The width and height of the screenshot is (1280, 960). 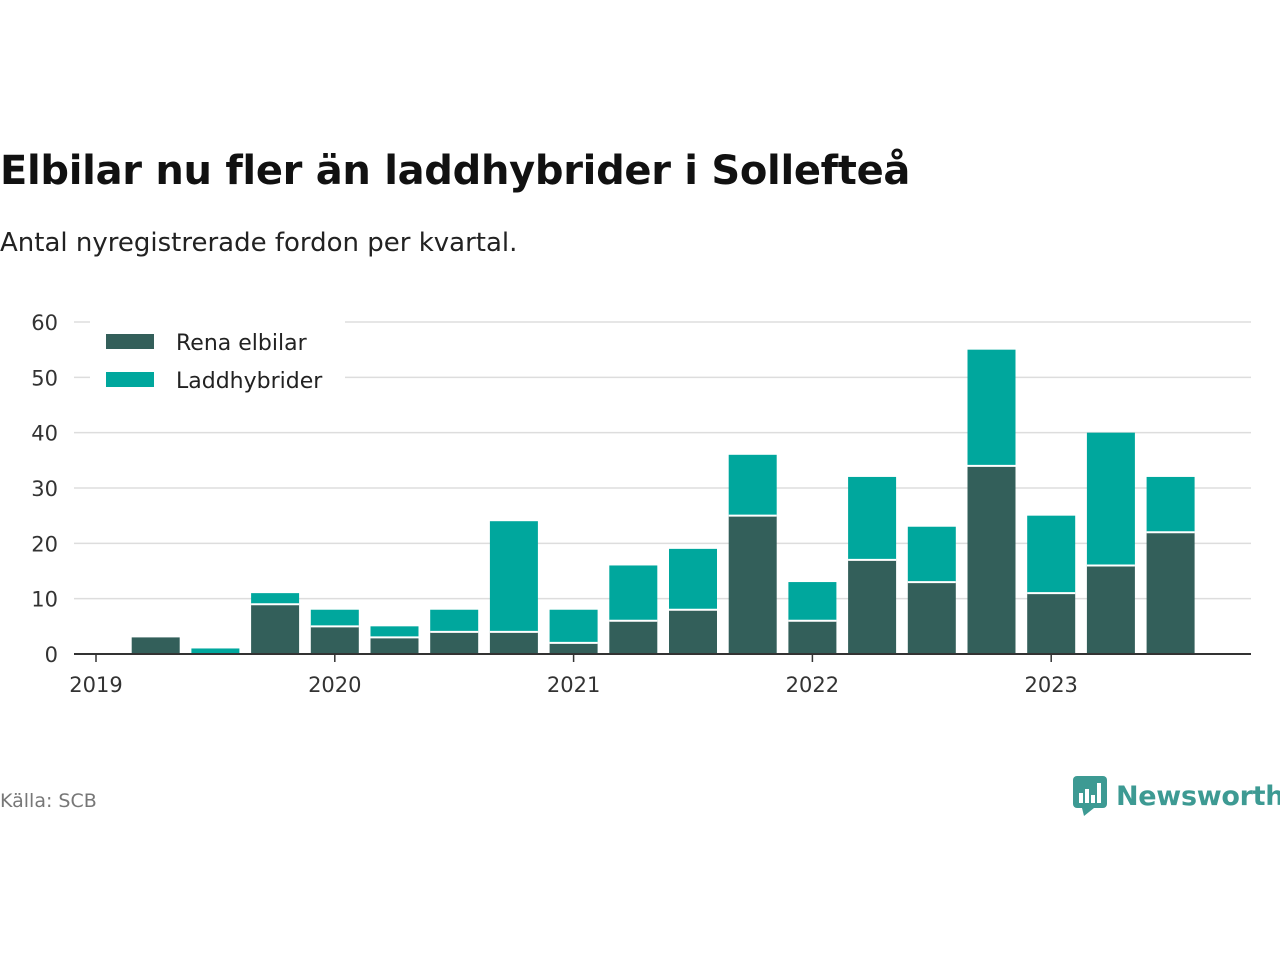 I want to click on source-note: Källa: SCB, so click(x=48, y=801).